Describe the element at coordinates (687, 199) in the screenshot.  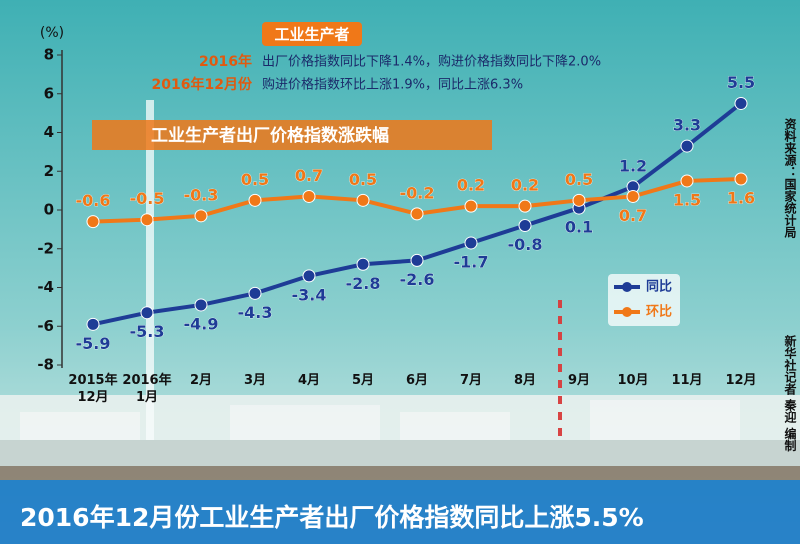
I see `data-label: 1.5` at that location.